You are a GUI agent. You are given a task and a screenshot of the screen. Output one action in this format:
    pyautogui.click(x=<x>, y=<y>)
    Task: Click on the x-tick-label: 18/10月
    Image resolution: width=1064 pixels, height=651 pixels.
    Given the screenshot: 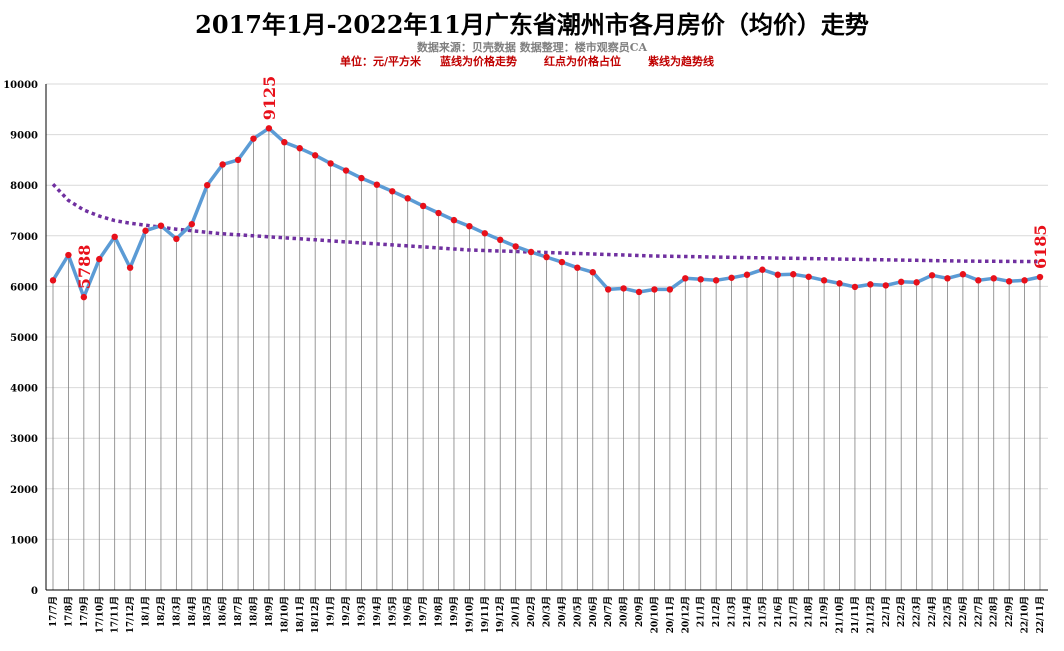 What is the action you would take?
    pyautogui.click(x=284, y=614)
    